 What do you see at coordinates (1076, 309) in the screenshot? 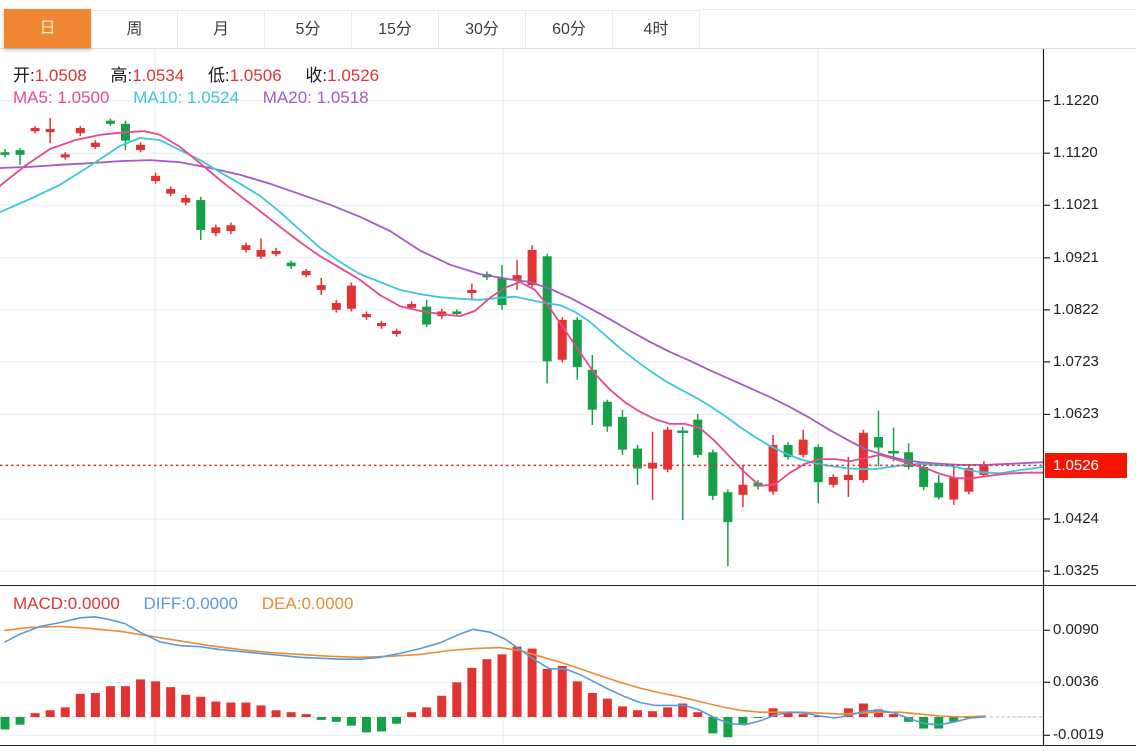
I see `price-axis-label: 1.0822` at bounding box center [1076, 309].